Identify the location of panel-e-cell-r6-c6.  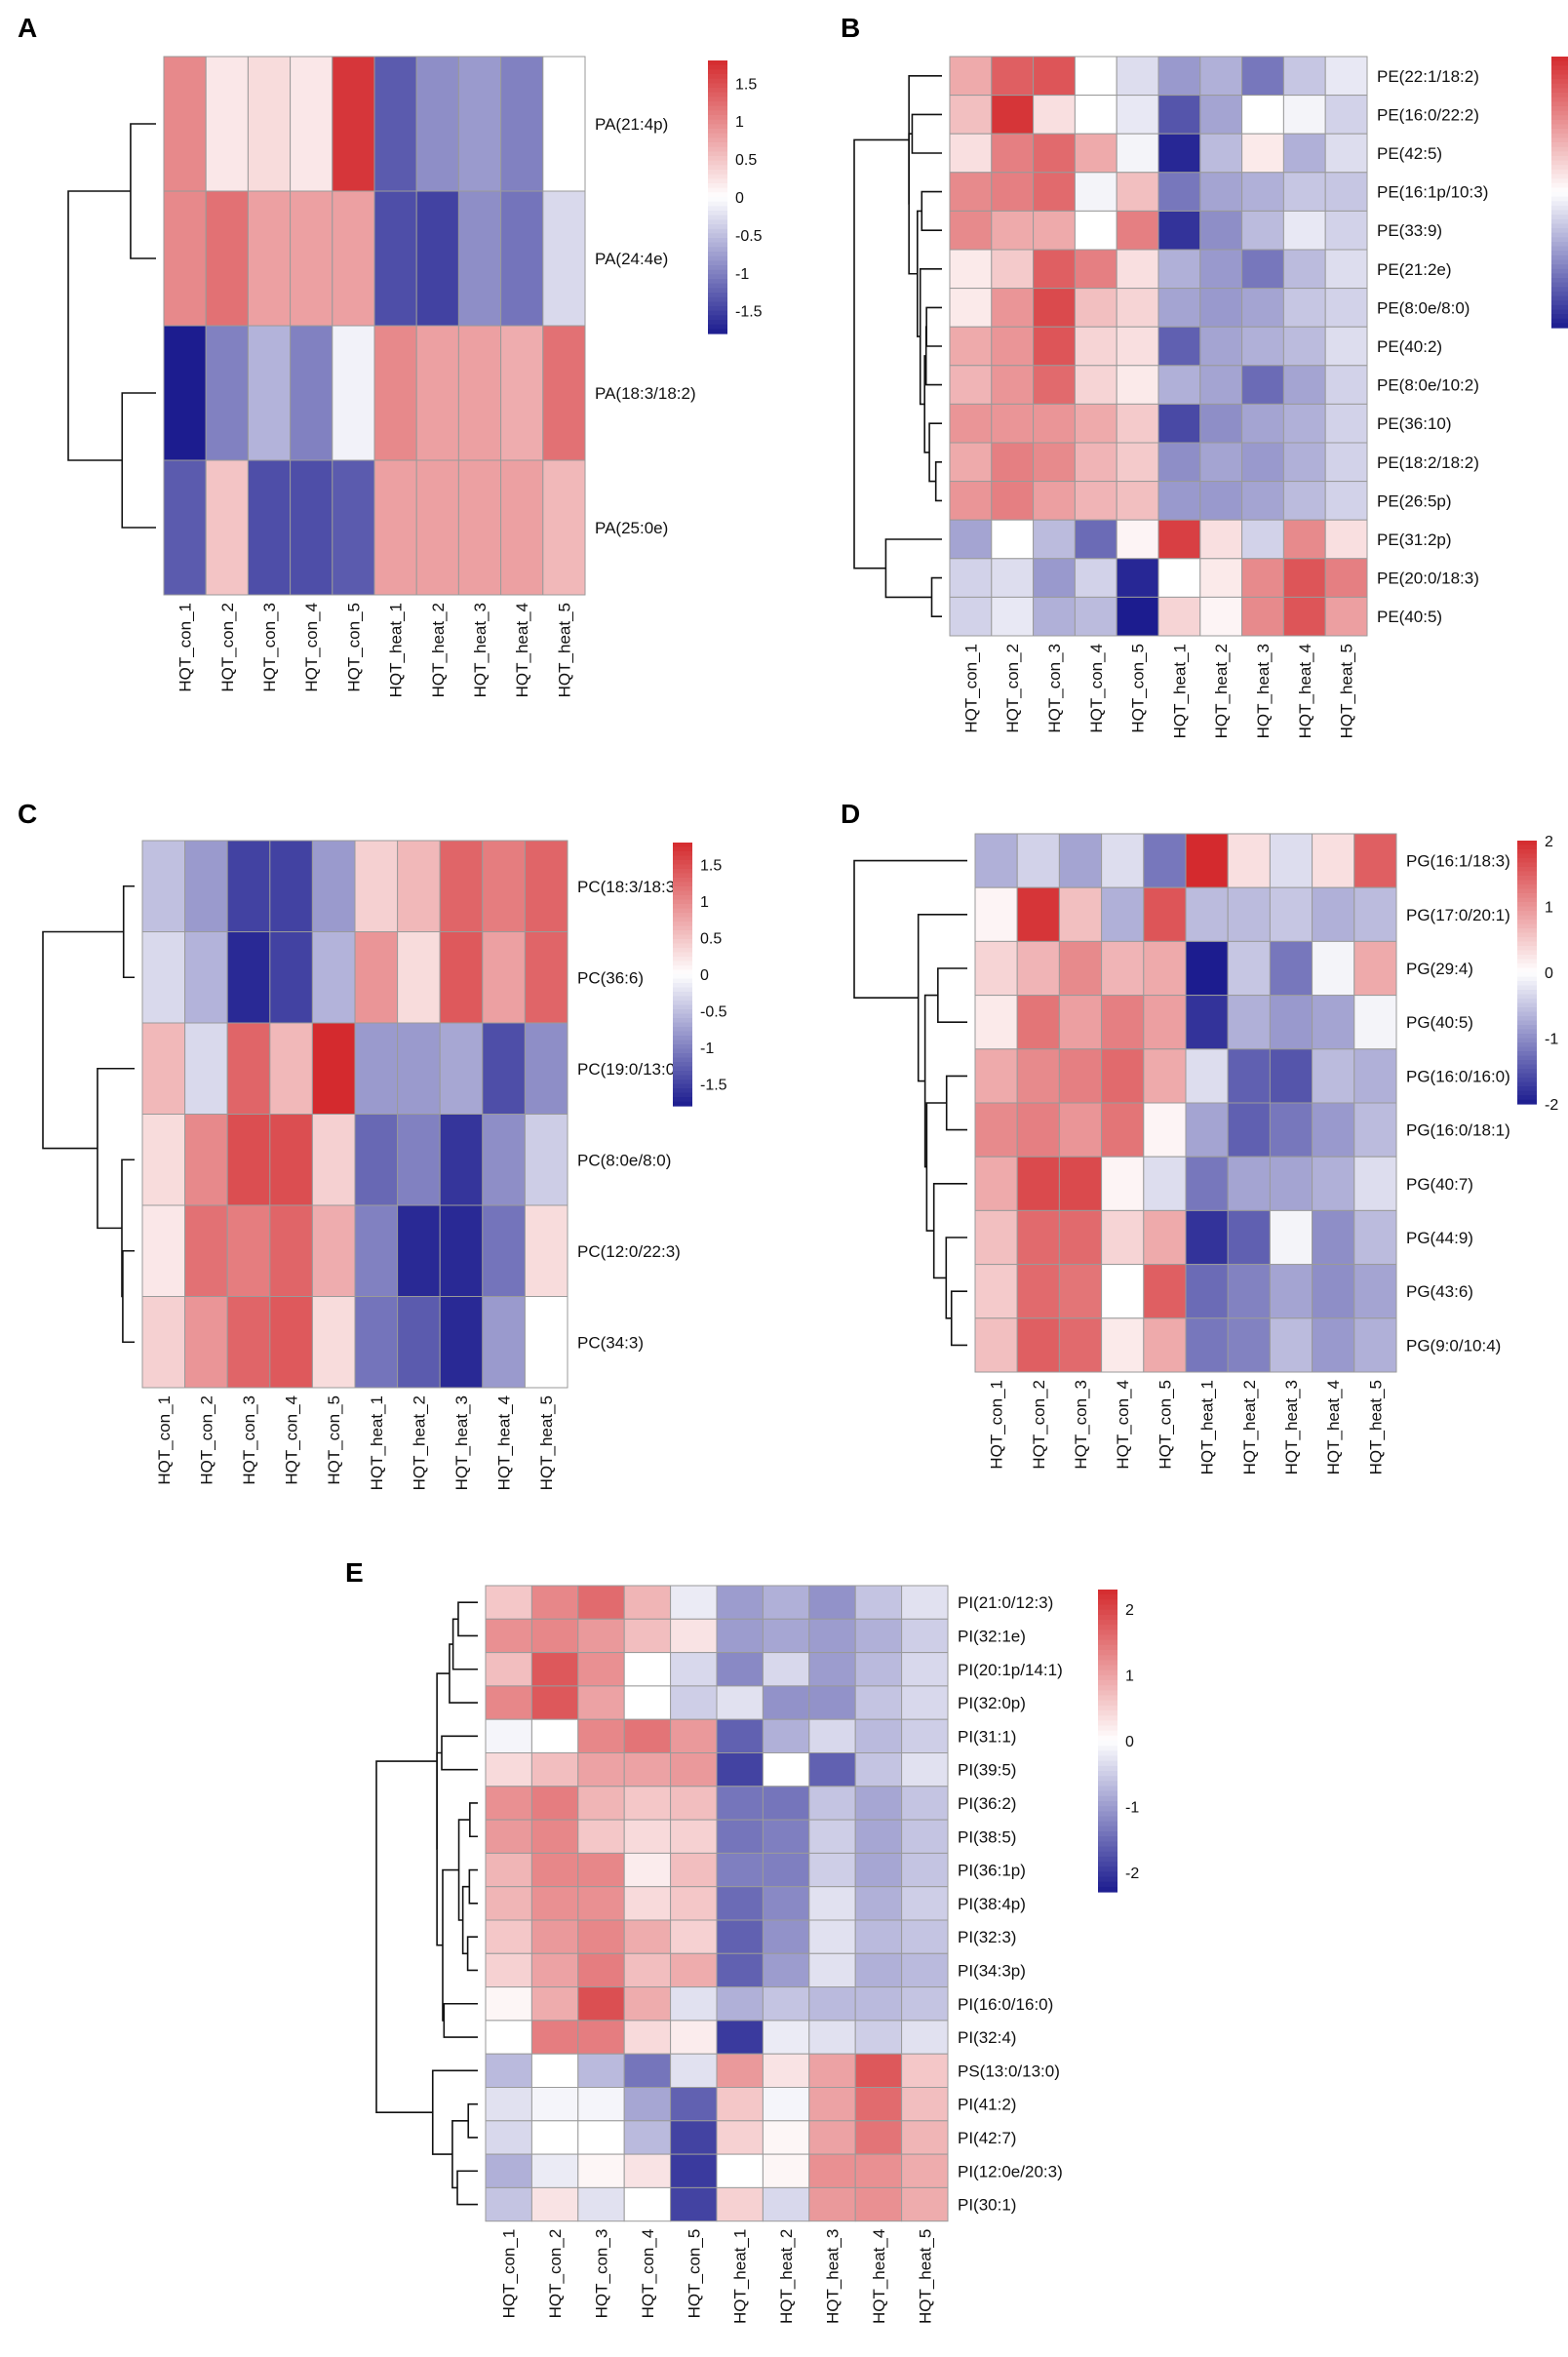
(786, 1803).